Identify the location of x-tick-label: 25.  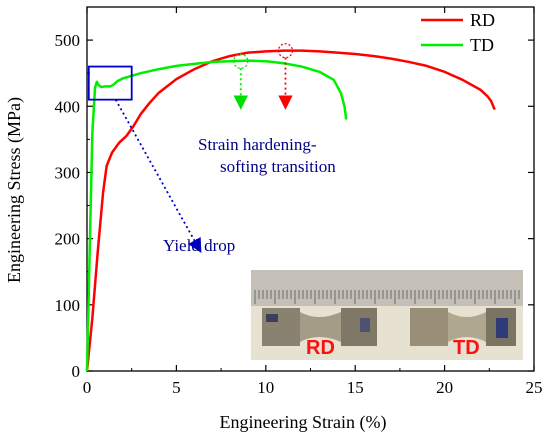
(534, 387).